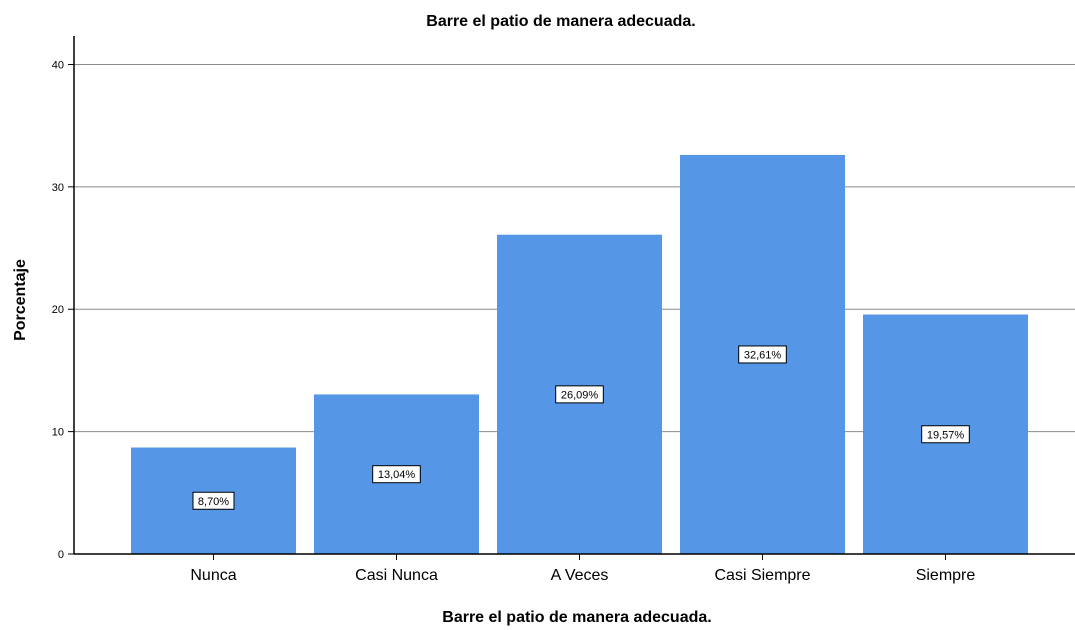 This screenshot has width=1075, height=630. I want to click on chart-title: Barre el patio de manera adecuada., so click(560, 21).